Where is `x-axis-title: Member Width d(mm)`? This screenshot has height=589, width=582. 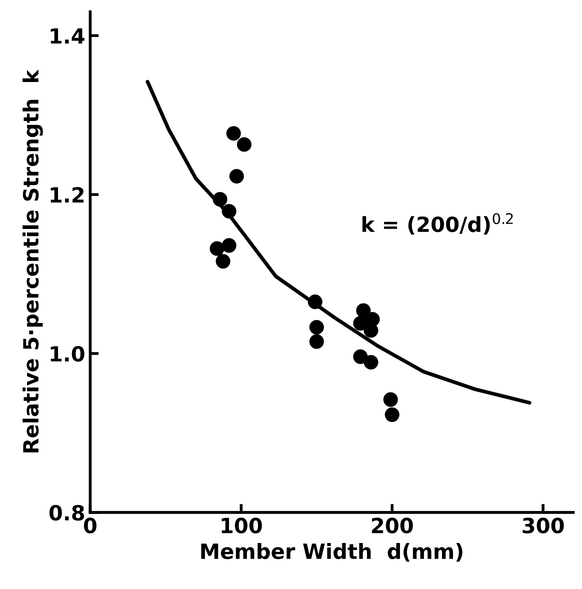
x-axis-title: Member Width d(mm) is located at coordinates (331, 552).